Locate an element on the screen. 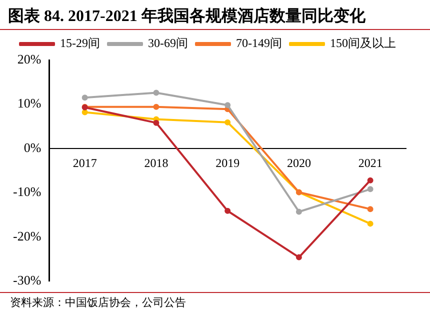  x-tick-label: 2019 is located at coordinates (228, 163).